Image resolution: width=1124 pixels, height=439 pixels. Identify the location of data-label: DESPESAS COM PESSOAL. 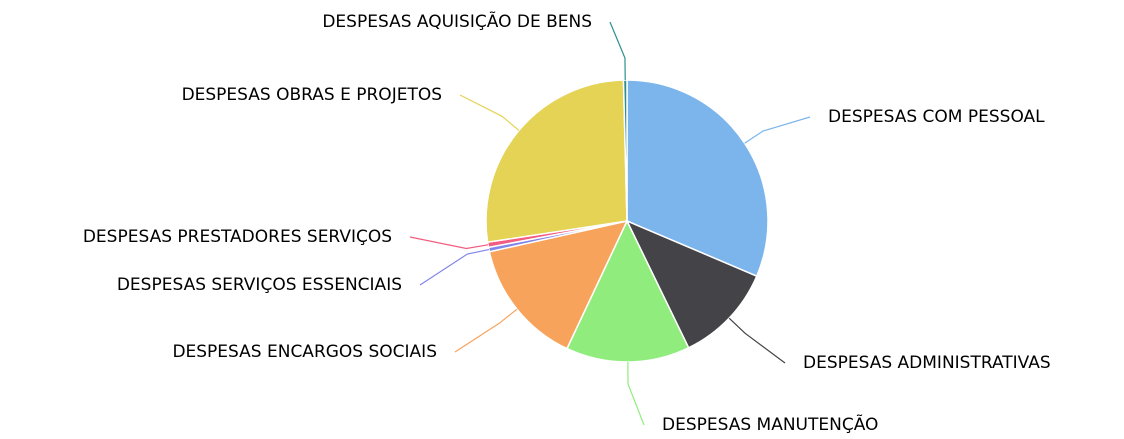
(936, 117).